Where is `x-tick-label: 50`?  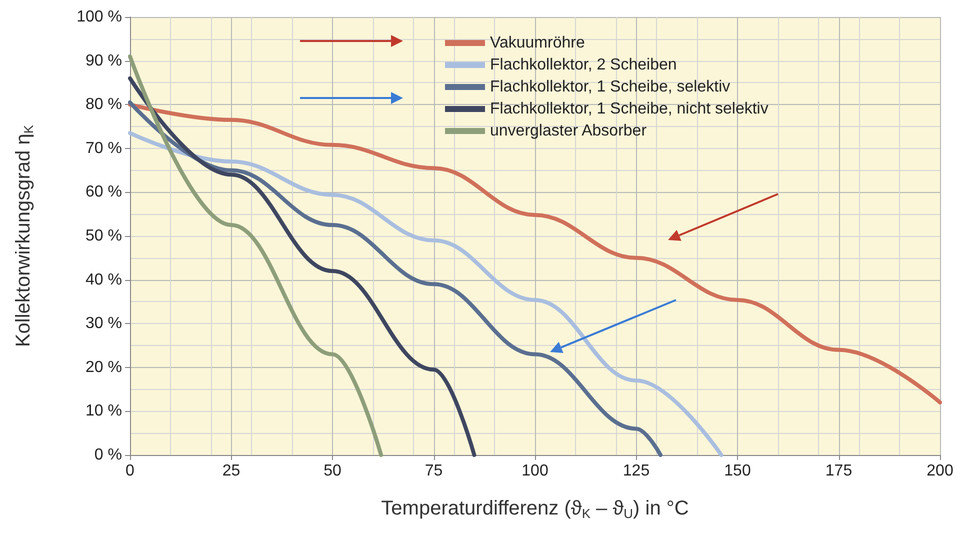
x-tick-label: 50 is located at coordinates (333, 471).